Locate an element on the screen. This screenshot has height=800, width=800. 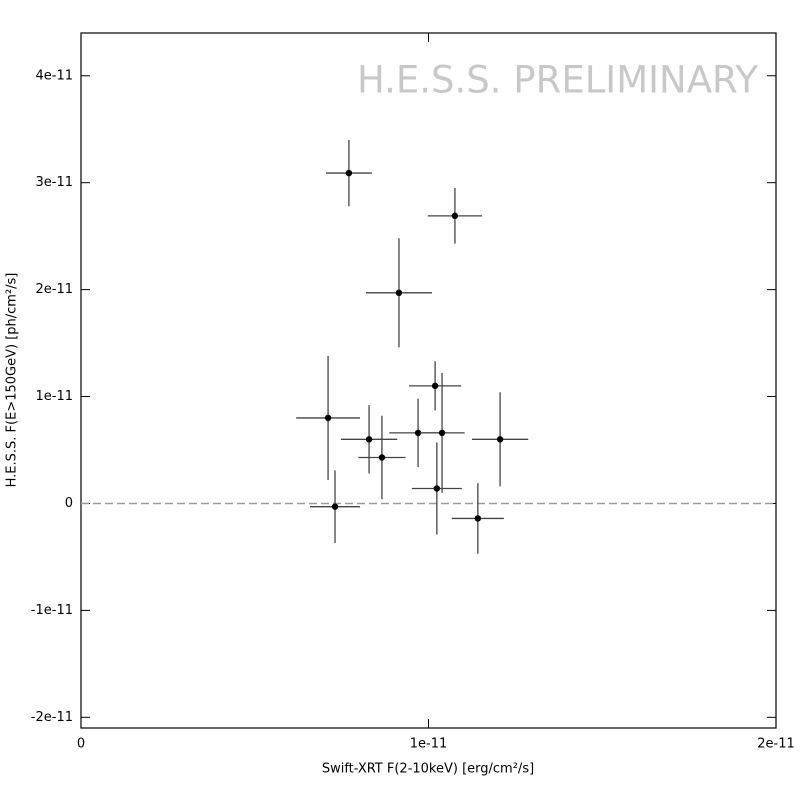
y-tick-label: 0 is located at coordinates (69, 503).